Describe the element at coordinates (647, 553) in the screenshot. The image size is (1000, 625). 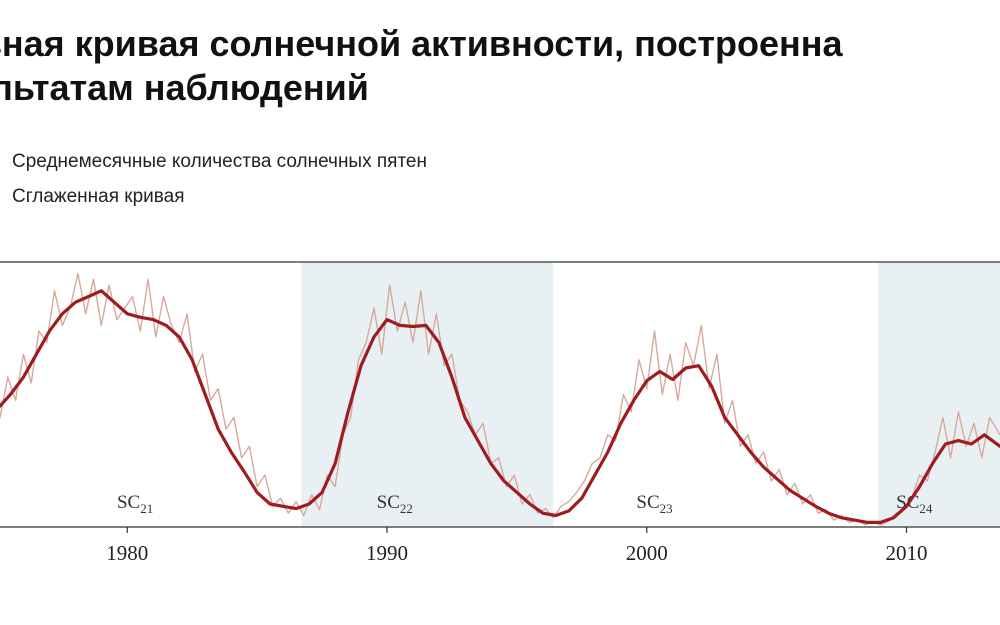
I see `x-tick-label-2000: 2000` at that location.